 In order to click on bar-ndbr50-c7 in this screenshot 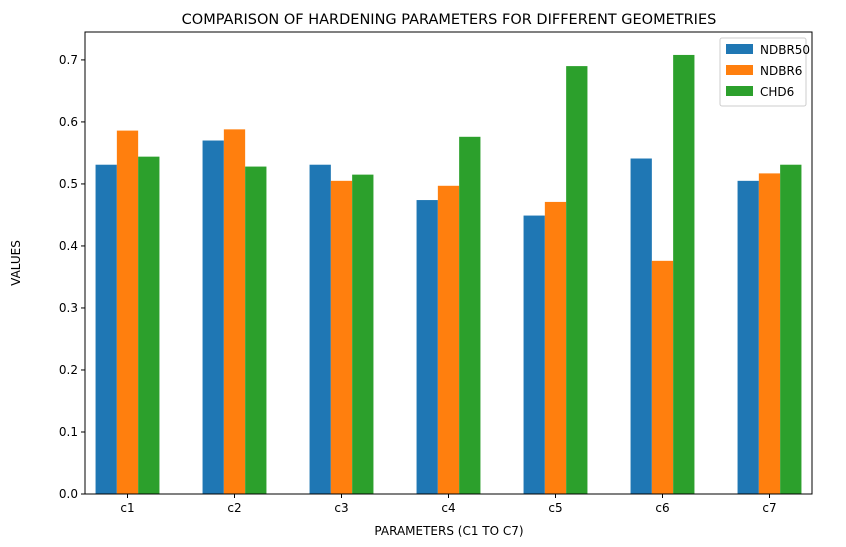, I will do `click(748, 337)`.